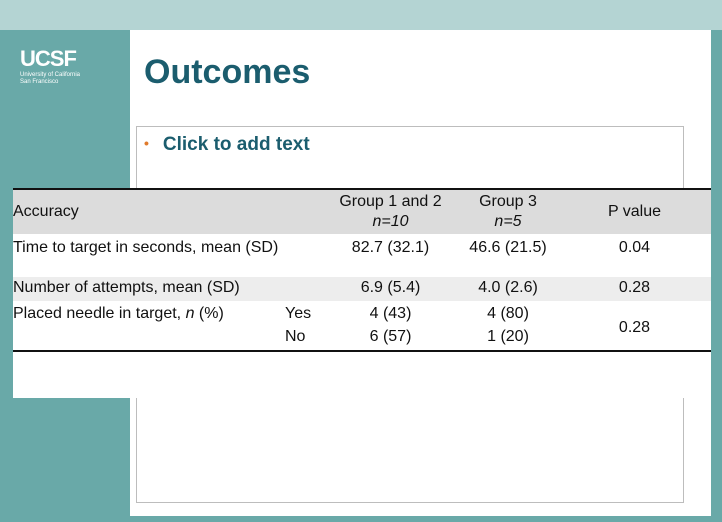 The width and height of the screenshot is (722, 522). Describe the element at coordinates (390, 201) in the screenshot. I see `header-group12-label: Group 1 and 2` at that location.